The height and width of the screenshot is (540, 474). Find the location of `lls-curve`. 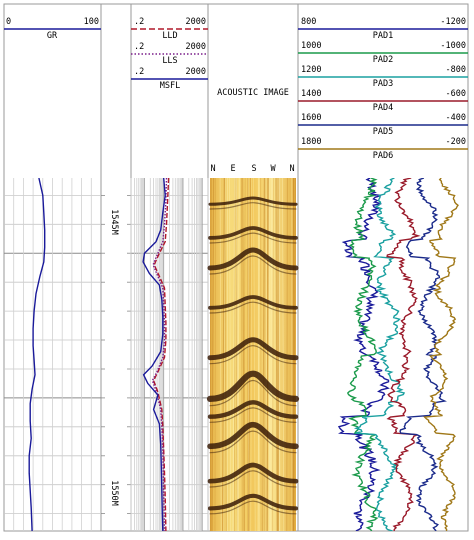

lls-curve is located at coordinates (159, 354).